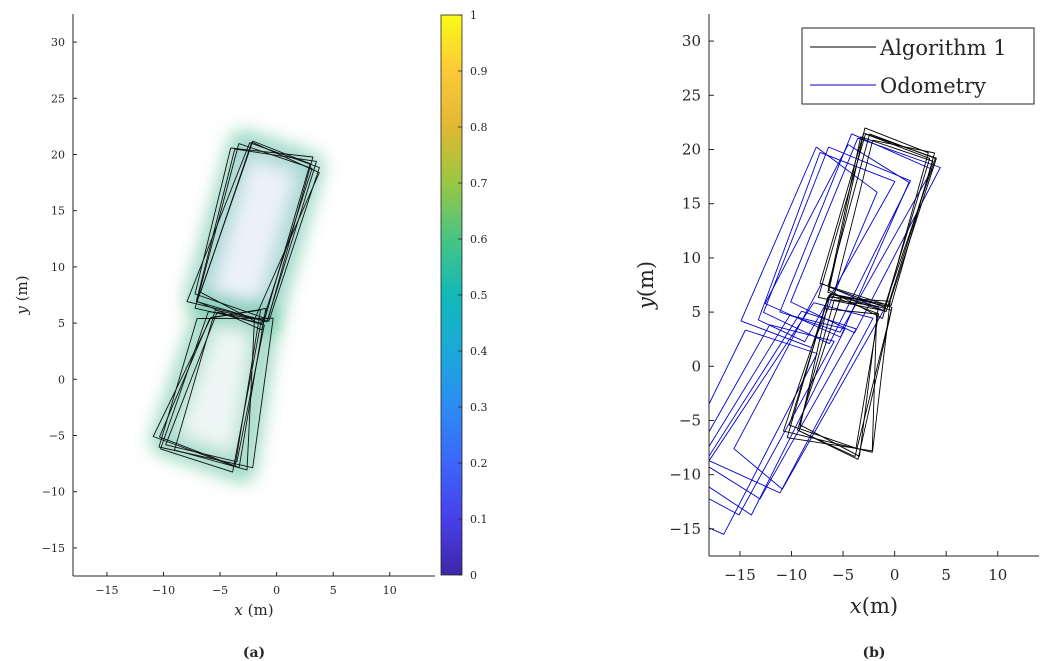 This screenshot has height=661, width=1048. I want to click on panel-a-y-axis-label: y (m), so click(22, 295).